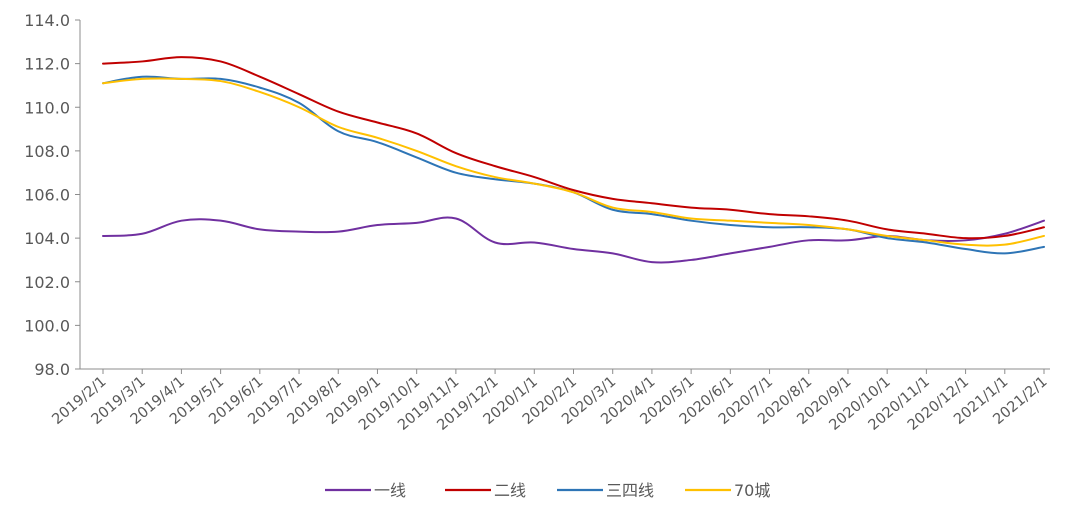 The image size is (1080, 518). I want to click on legend: 一线 二线 三四线 70城, so click(547, 490).